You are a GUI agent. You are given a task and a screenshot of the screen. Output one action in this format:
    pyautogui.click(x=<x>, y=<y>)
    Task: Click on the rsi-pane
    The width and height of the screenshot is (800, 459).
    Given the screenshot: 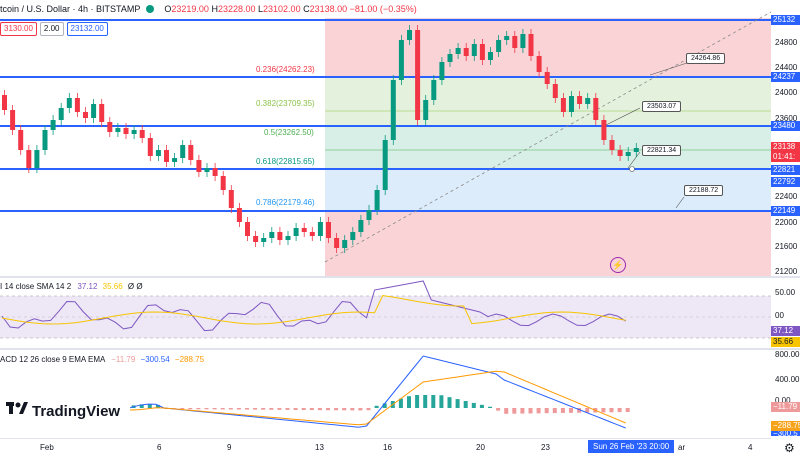 What is the action you would take?
    pyautogui.click(x=385, y=313)
    